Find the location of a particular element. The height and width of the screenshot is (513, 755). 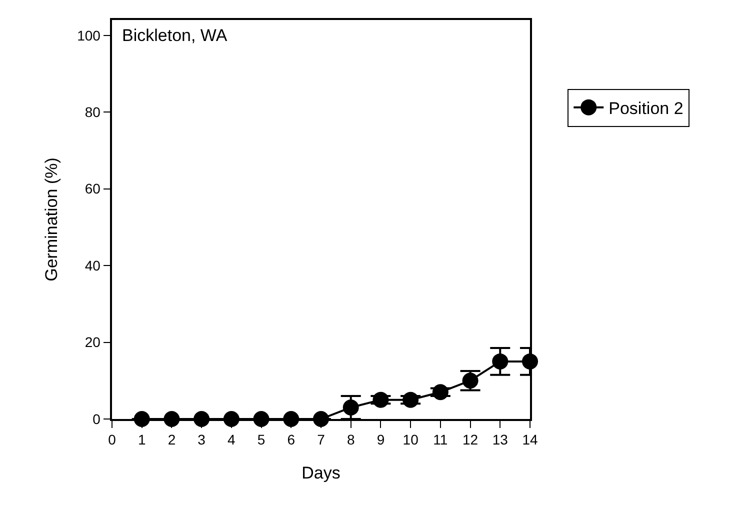

y-axis-title: Germination (%) is located at coordinates (52, 220).